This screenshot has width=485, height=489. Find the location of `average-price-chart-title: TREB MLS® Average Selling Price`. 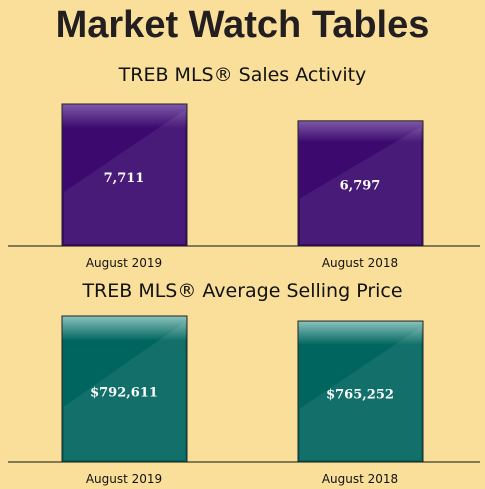

average-price-chart-title: TREB MLS® Average Selling Price is located at coordinates (242, 291).